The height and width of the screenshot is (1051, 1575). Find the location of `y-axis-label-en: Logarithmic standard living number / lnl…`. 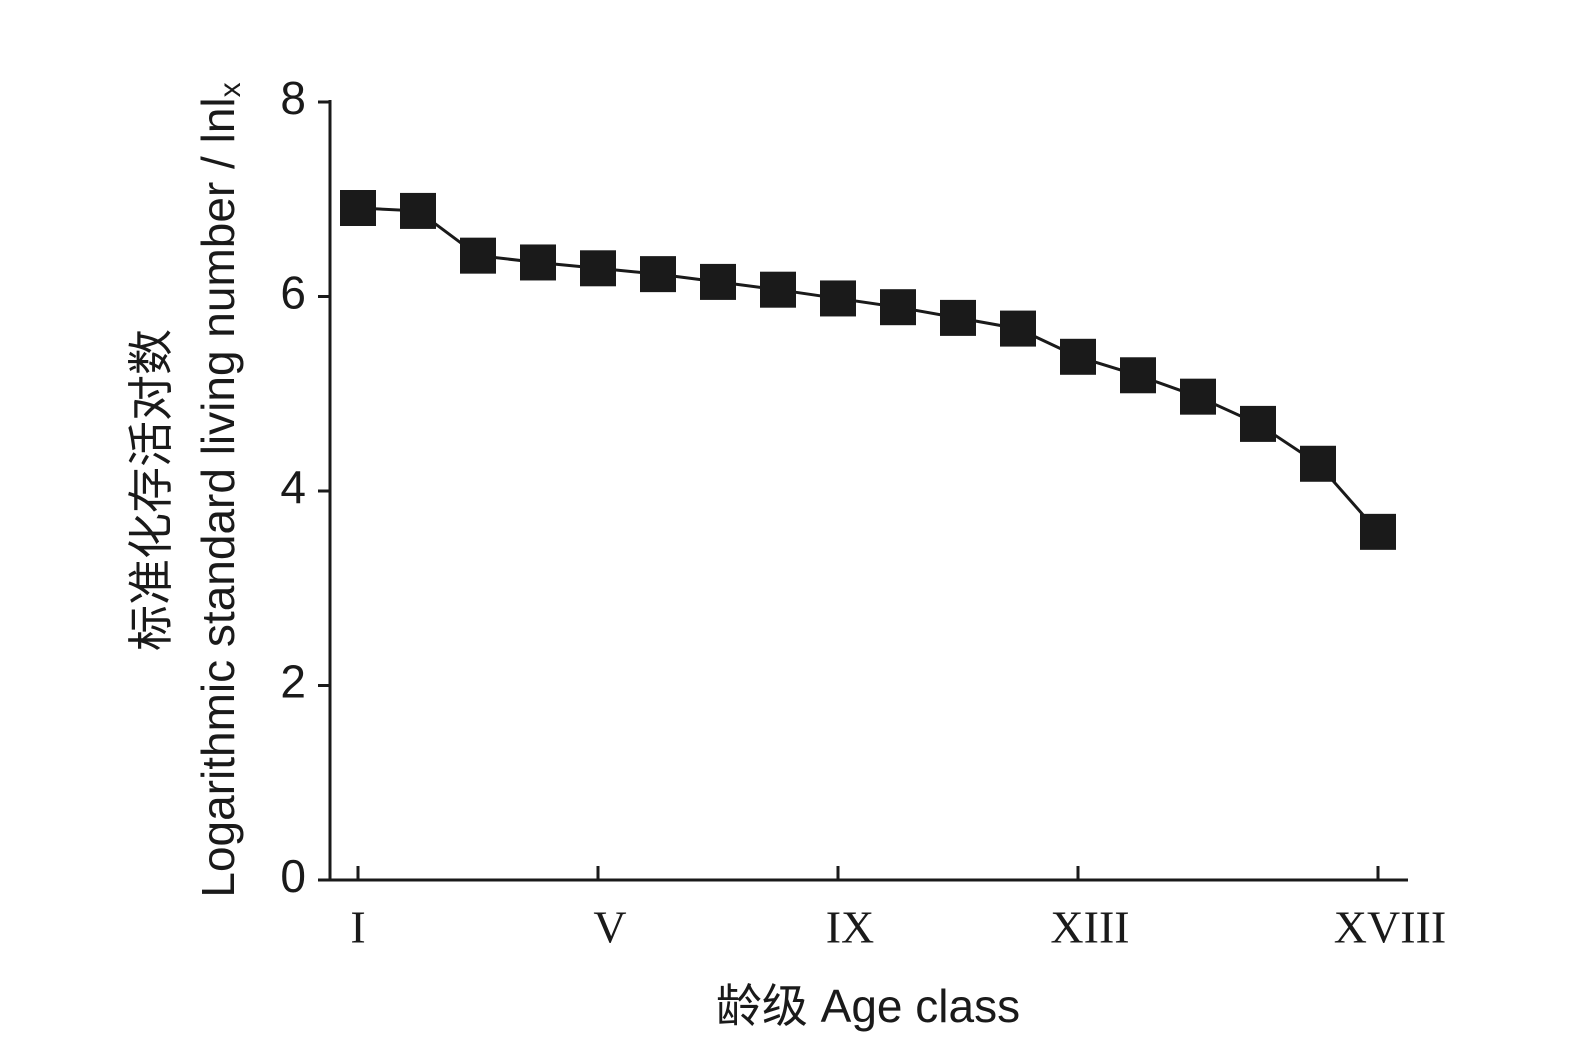

y-axis-label-en: Logarithmic standard living number / lnl… is located at coordinates (219, 489).